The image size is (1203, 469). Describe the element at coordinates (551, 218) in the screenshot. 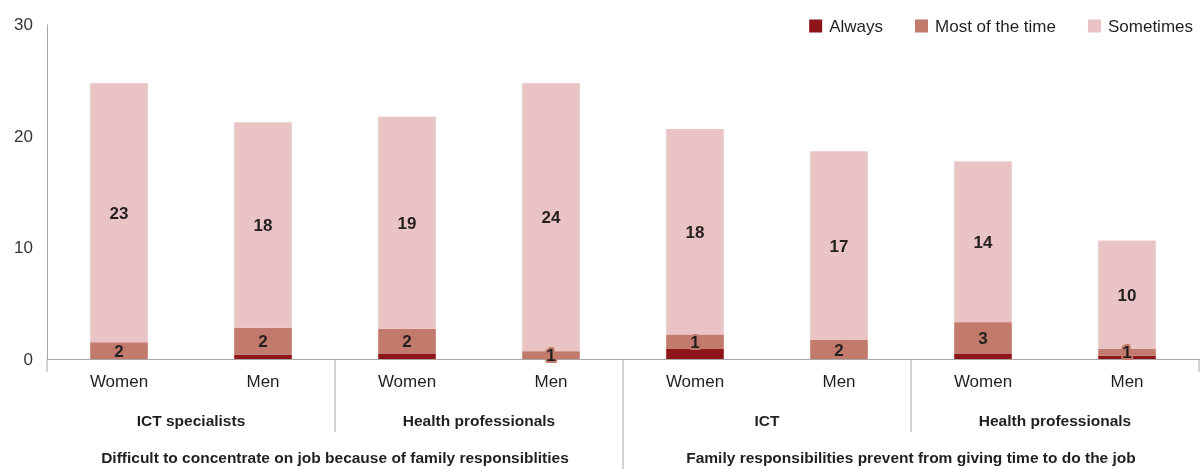

I see `data-label: 24` at that location.